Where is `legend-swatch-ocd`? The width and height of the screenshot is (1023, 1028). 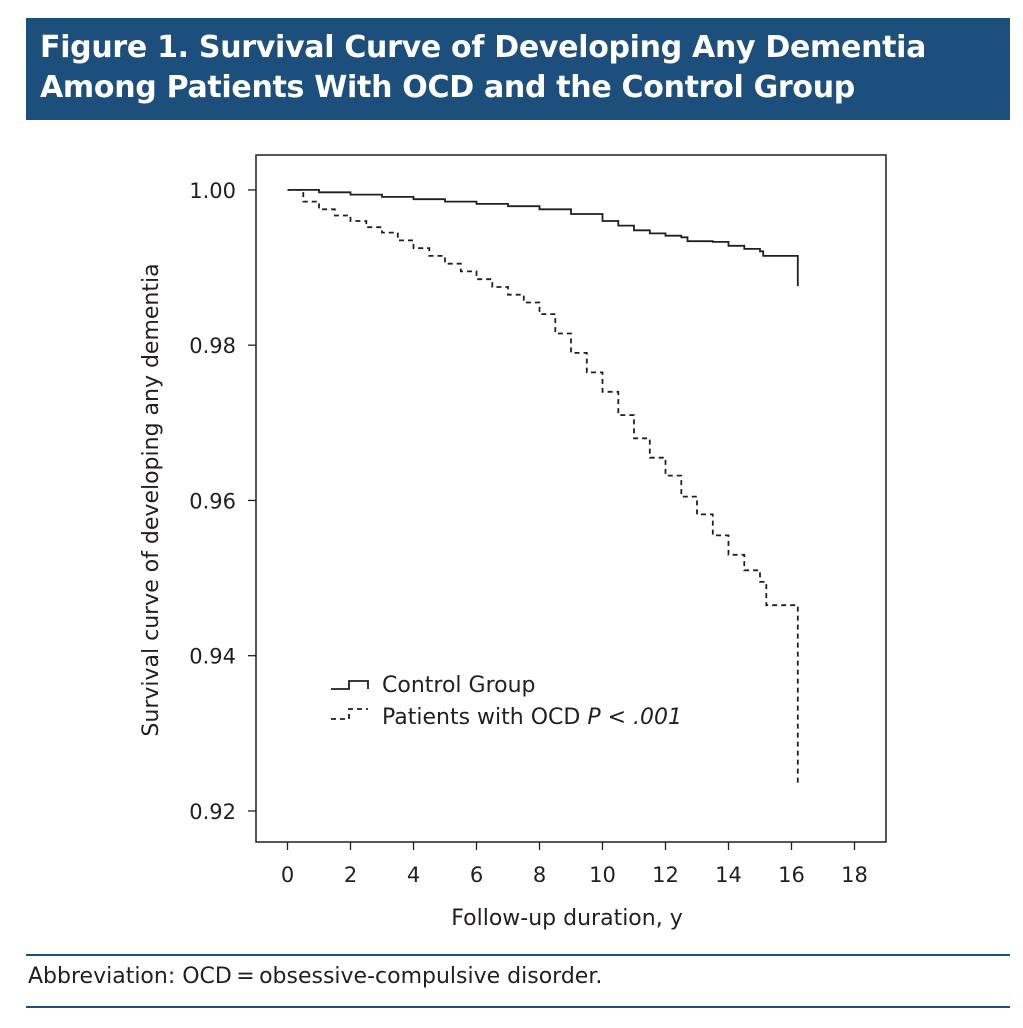 legend-swatch-ocd is located at coordinates (349, 714).